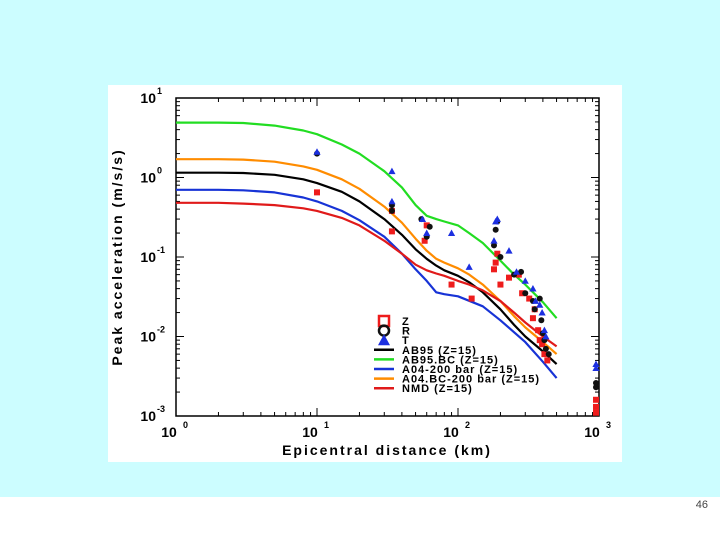  What do you see at coordinates (161, 250) in the screenshot?
I see `y-tick-exponent: -1` at bounding box center [161, 250].